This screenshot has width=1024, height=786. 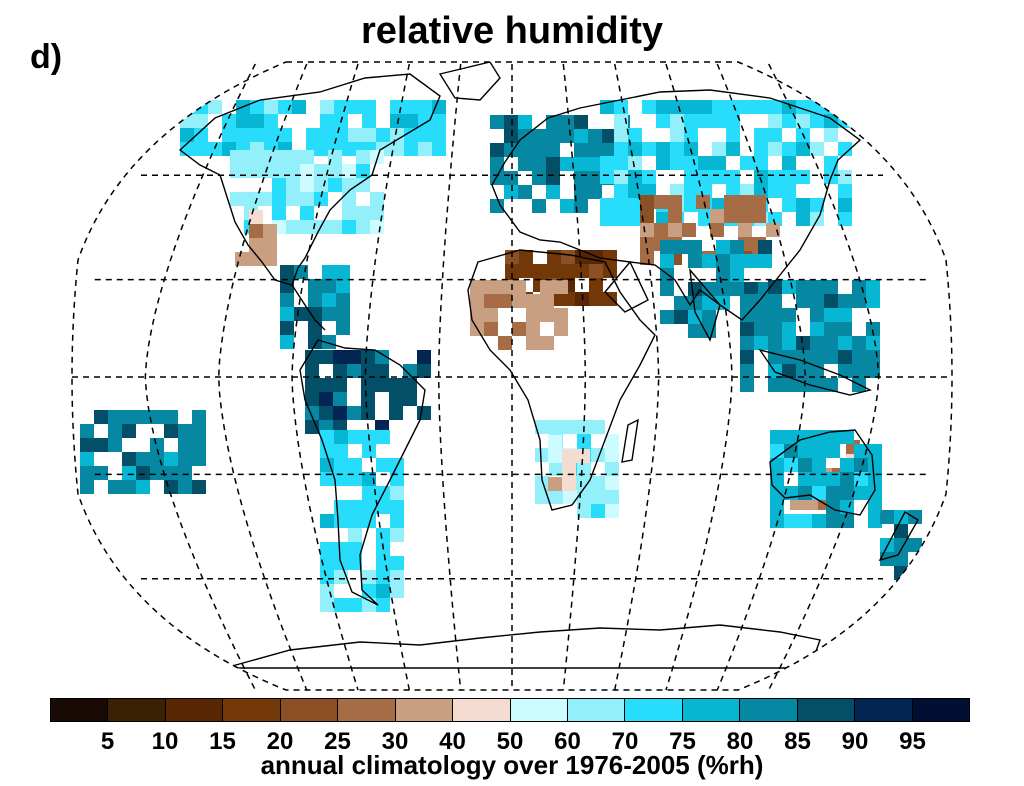 What do you see at coordinates (309, 179) in the screenshot?
I see `north-america-outline` at bounding box center [309, 179].